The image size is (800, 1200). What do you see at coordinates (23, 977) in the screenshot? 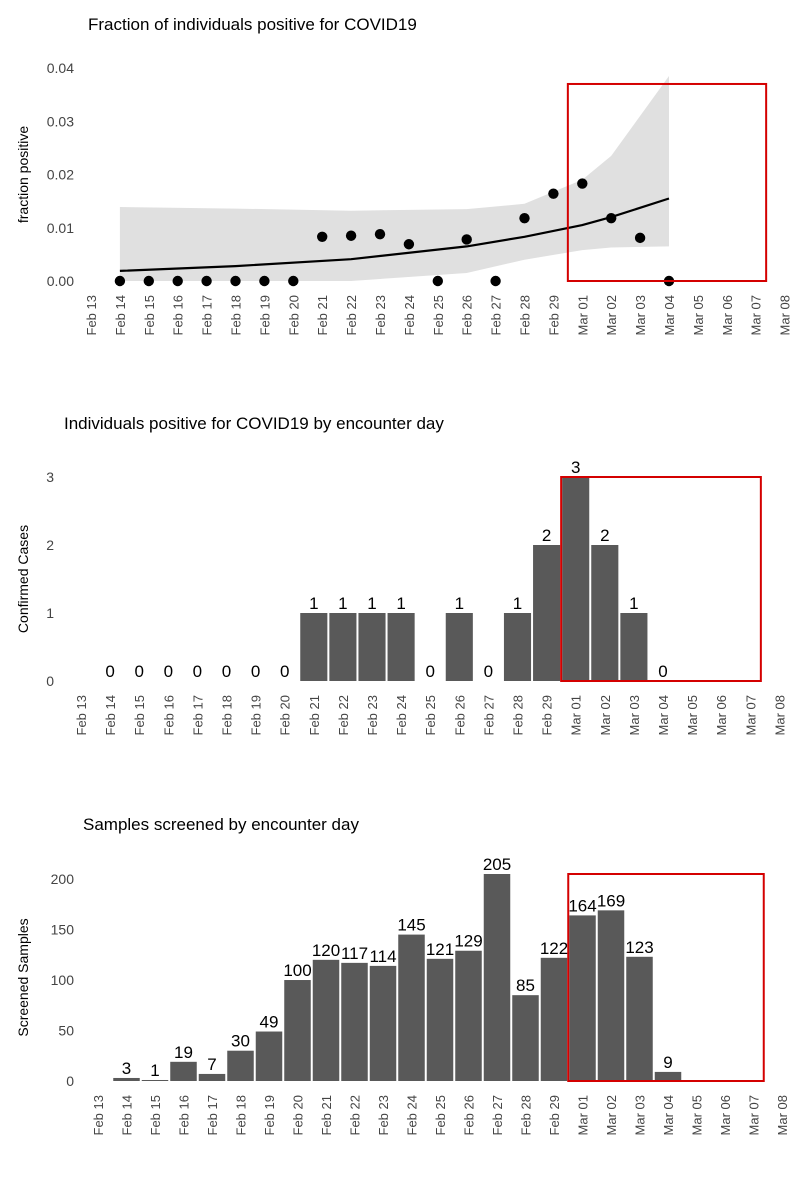
I see `y-axis-label-screened: Screened Samples` at bounding box center [23, 977].